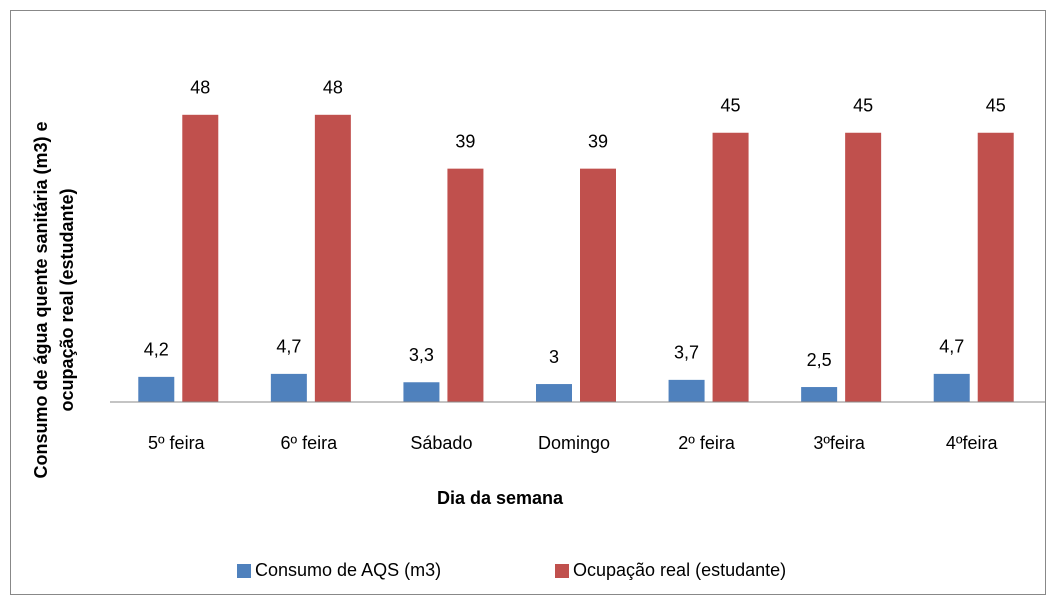 This screenshot has width=1056, height=604. Describe the element at coordinates (441, 443) in the screenshot. I see `x-tick-label: Sábado` at that location.